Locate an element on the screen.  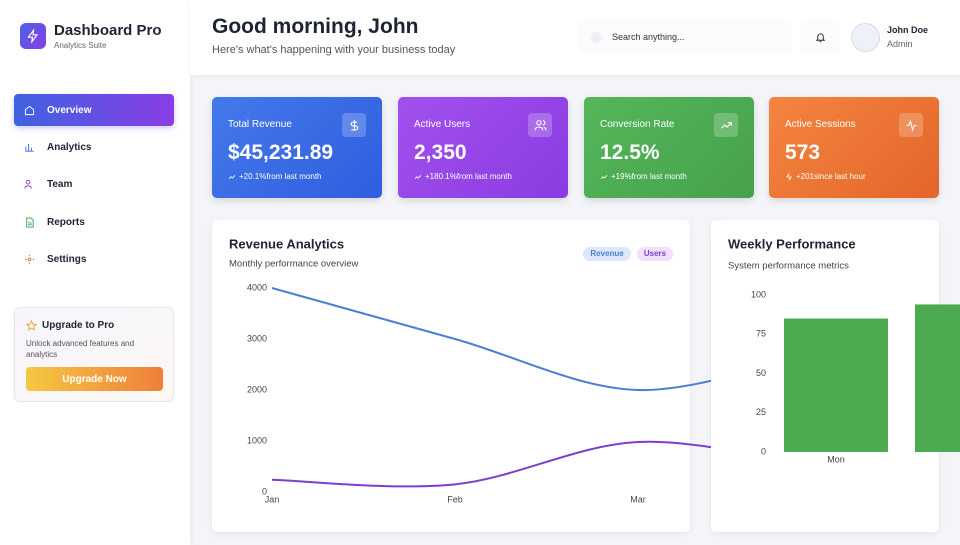
brand-name: Dashboard Pro is located at coordinates (108, 30).